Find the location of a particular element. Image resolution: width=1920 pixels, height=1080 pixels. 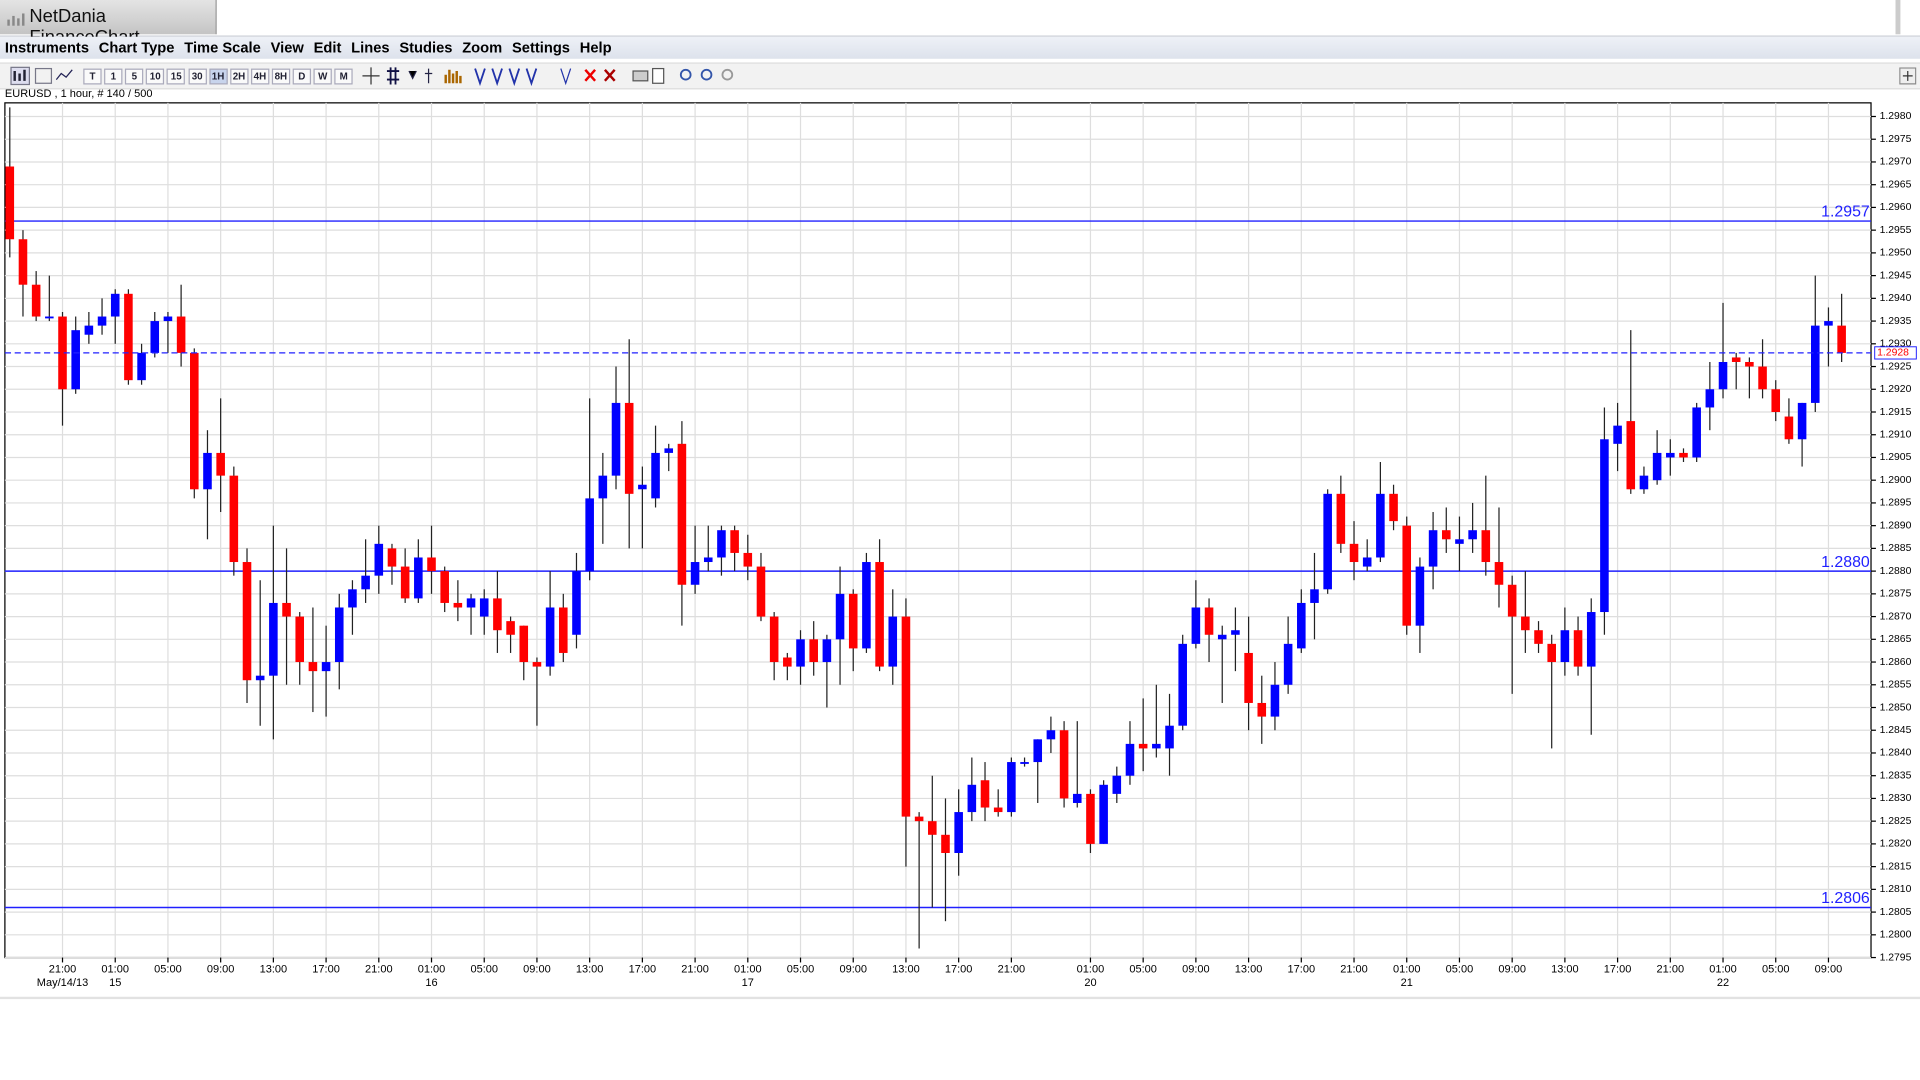

y-tick-label: 1.2885 is located at coordinates (1896, 548).